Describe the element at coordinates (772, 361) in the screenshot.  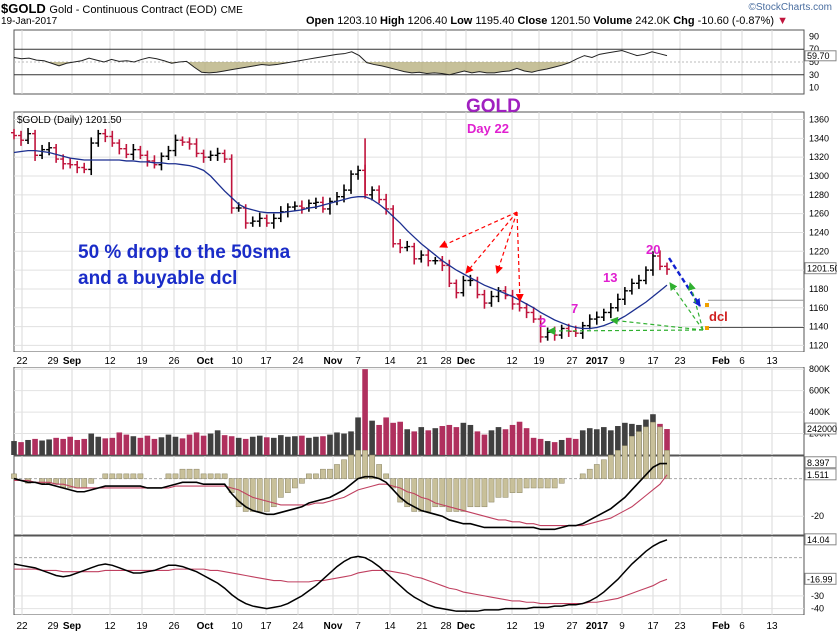
I see `date-tick-label-upper: 13` at that location.